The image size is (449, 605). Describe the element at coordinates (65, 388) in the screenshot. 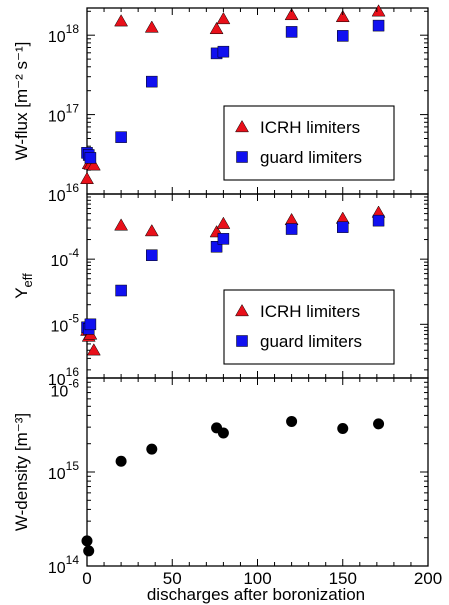

I see `y-tick-label: 10⁻⁶` at that location.